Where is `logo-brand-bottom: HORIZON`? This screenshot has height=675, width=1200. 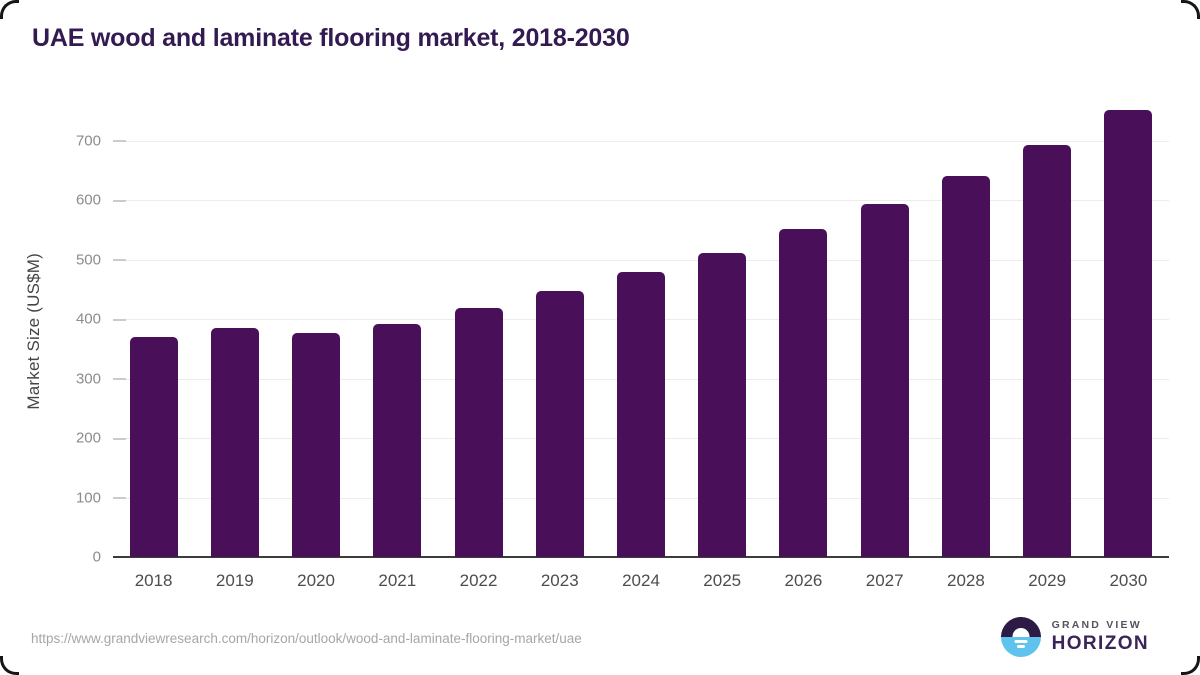 logo-brand-bottom: HORIZON is located at coordinates (1100, 643).